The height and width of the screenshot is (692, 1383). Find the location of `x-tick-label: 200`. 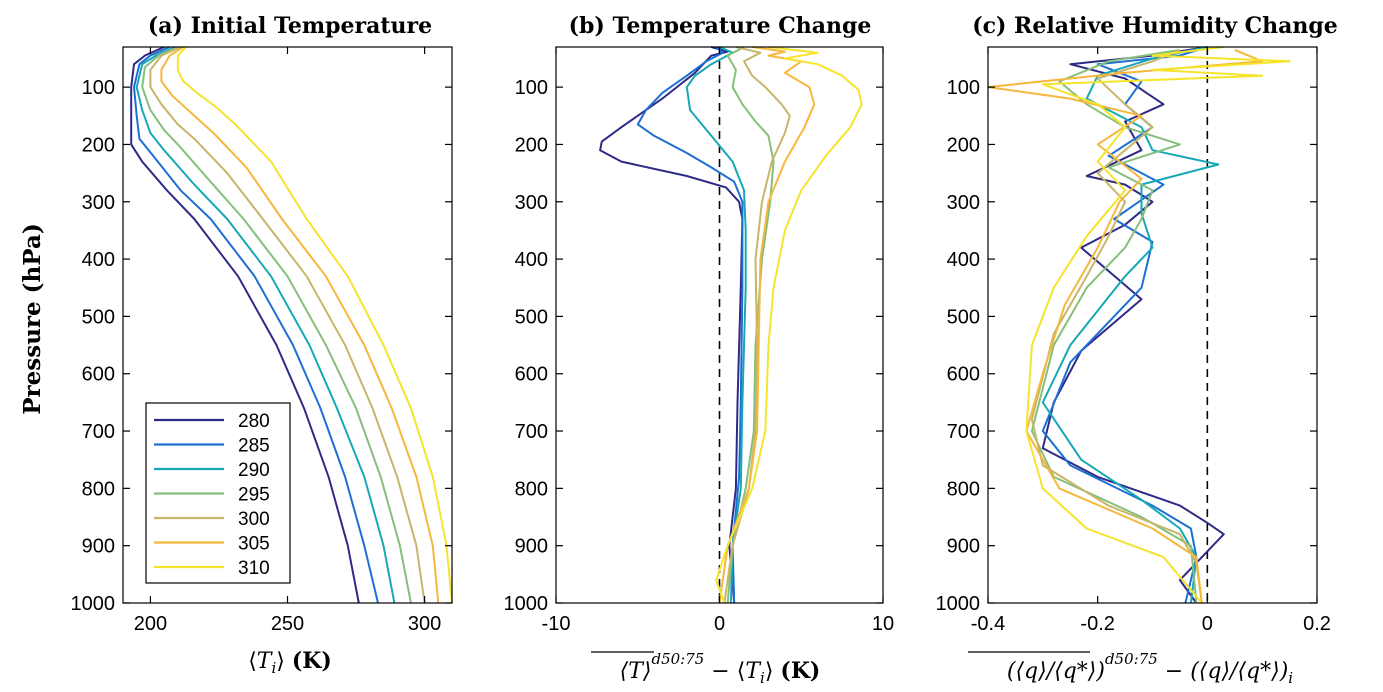

x-tick-label: 200 is located at coordinates (150, 624).